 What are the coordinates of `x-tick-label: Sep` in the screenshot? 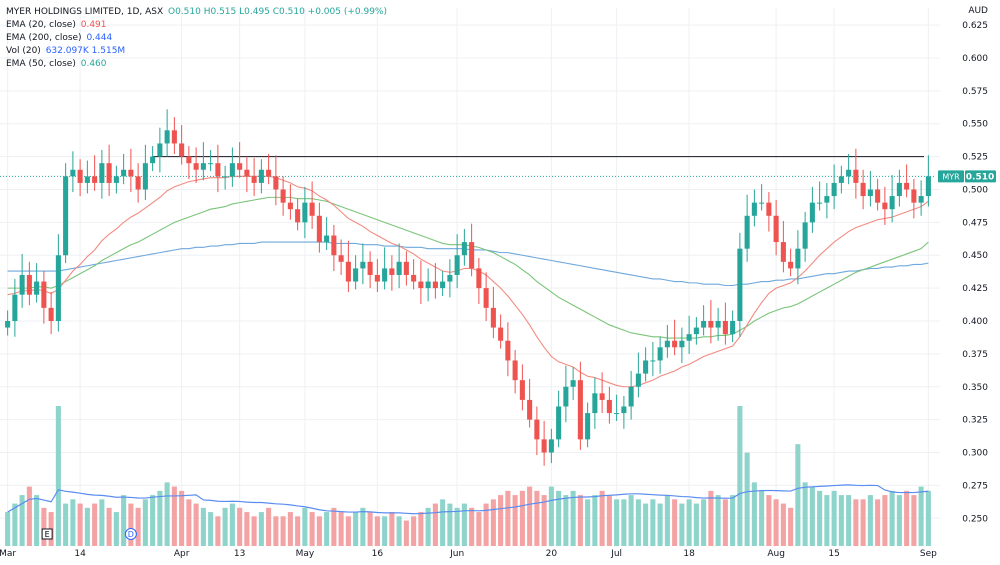 It's located at (928, 554).